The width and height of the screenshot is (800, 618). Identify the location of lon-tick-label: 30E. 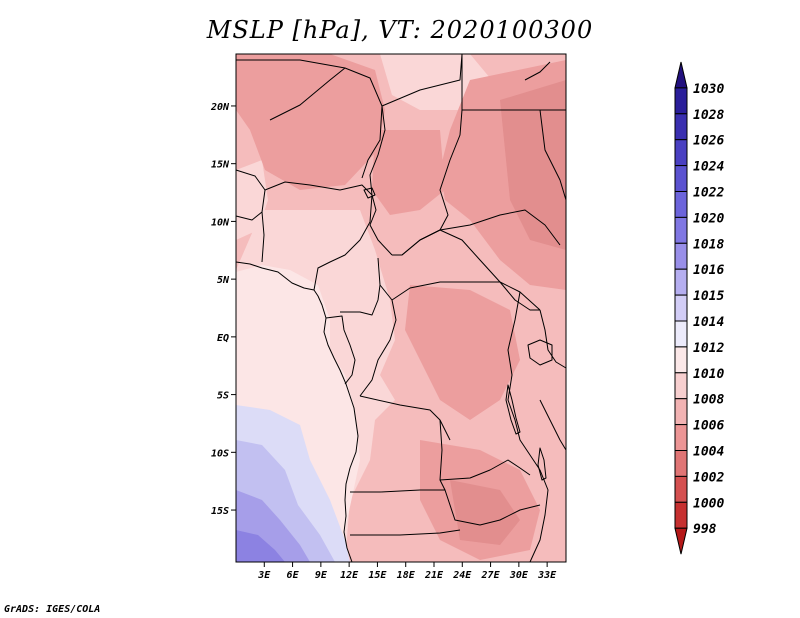
(519, 575).